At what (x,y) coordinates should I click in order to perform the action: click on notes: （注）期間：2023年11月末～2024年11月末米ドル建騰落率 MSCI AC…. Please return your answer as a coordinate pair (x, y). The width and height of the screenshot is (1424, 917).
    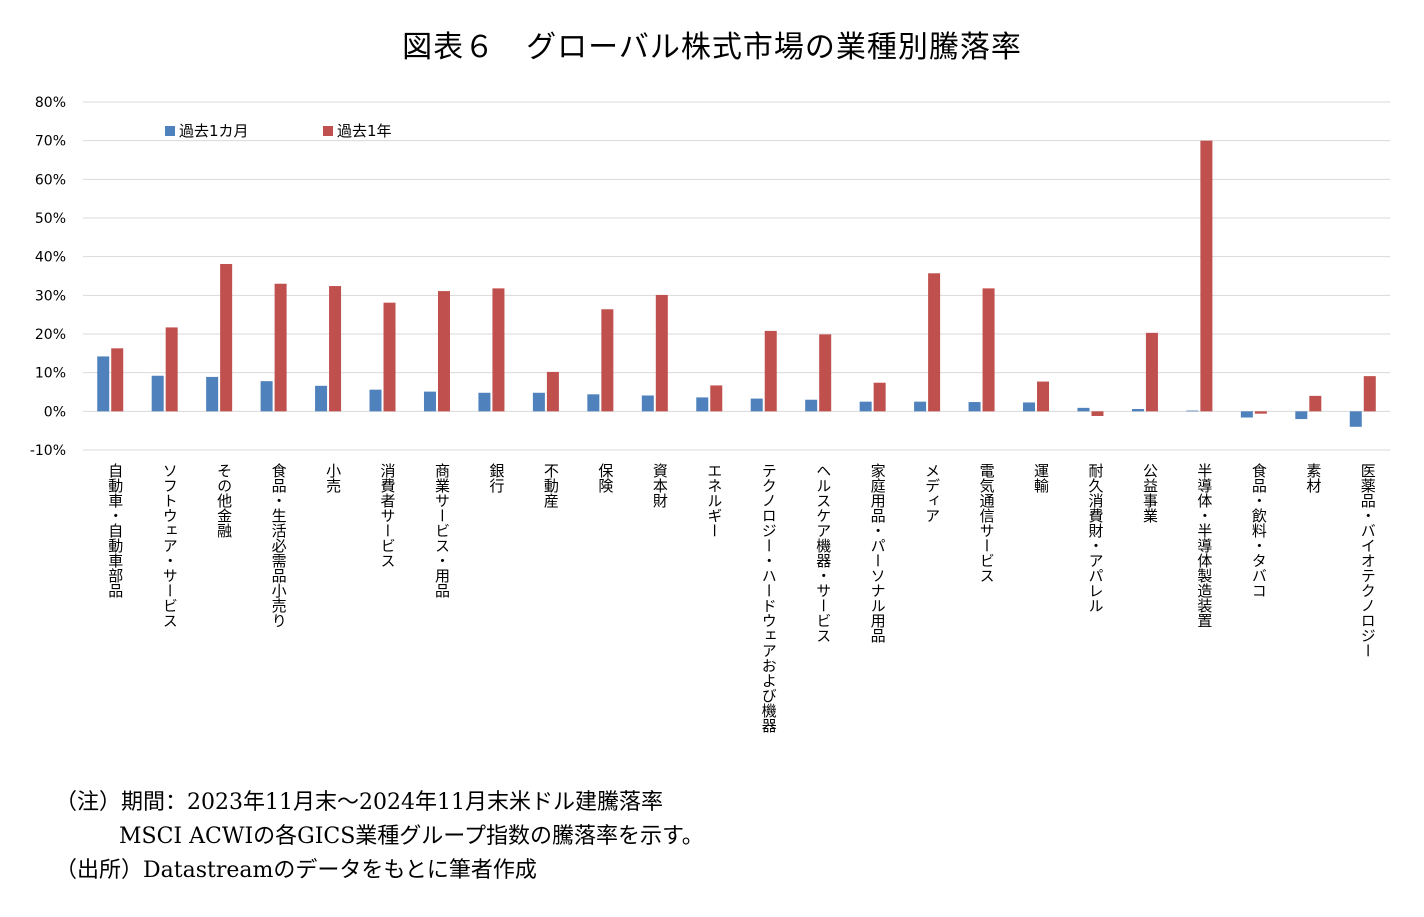
    Looking at the image, I should click on (379, 837).